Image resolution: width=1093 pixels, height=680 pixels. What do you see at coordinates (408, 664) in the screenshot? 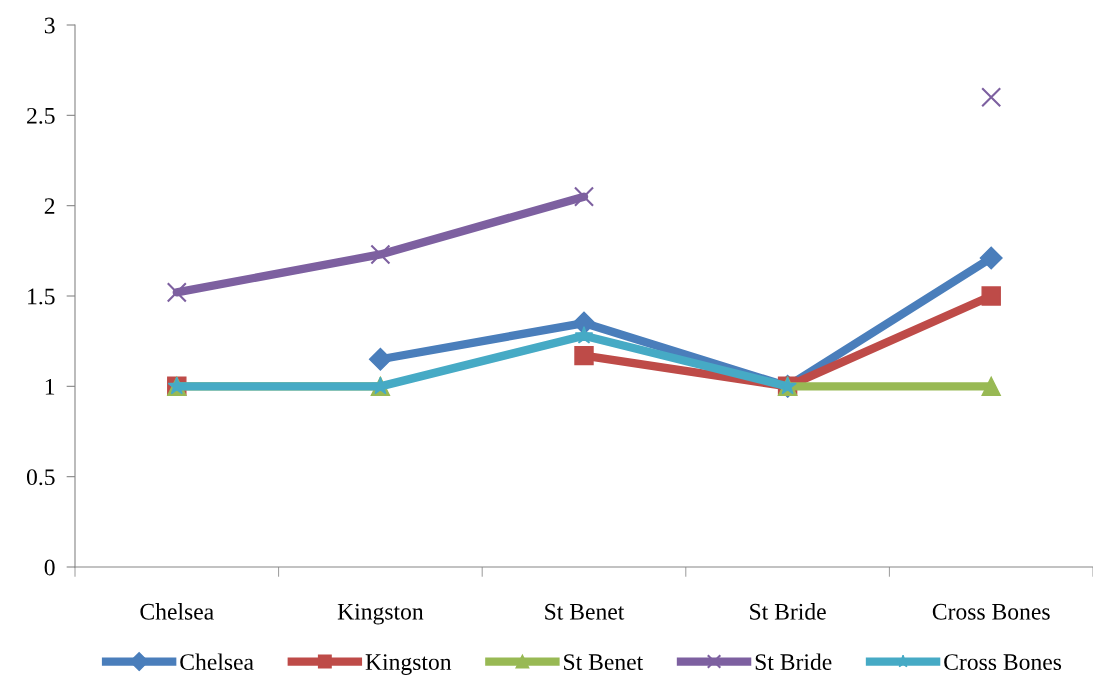
I see `legend-label: Kingston` at bounding box center [408, 664].